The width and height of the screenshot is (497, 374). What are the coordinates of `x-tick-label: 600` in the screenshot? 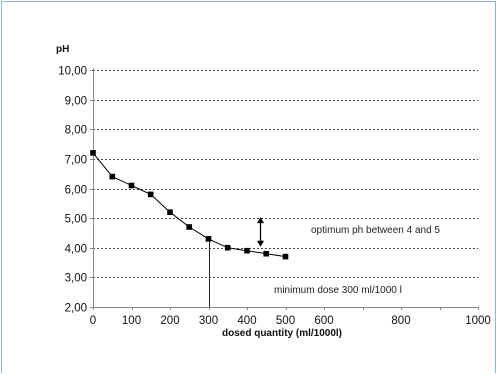 It's located at (323, 321).